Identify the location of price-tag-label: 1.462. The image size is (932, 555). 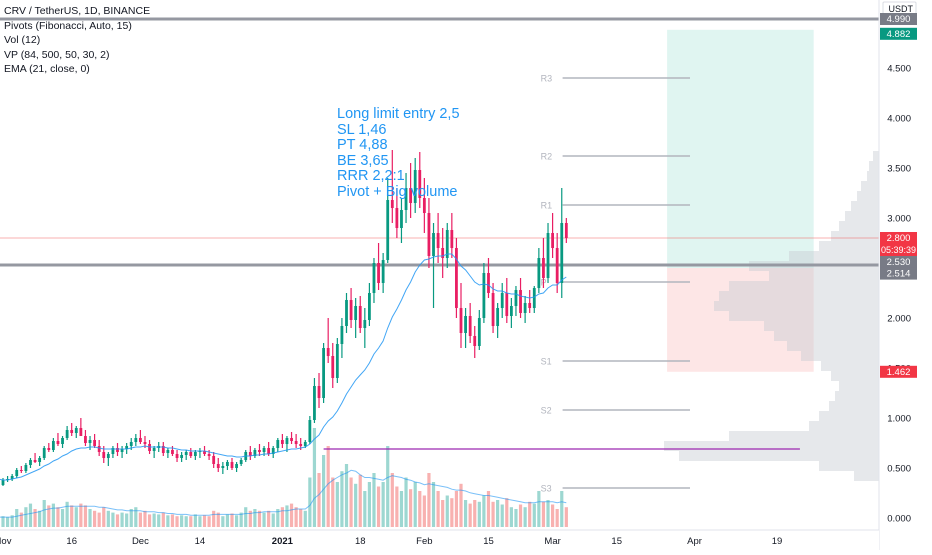
(899, 372).